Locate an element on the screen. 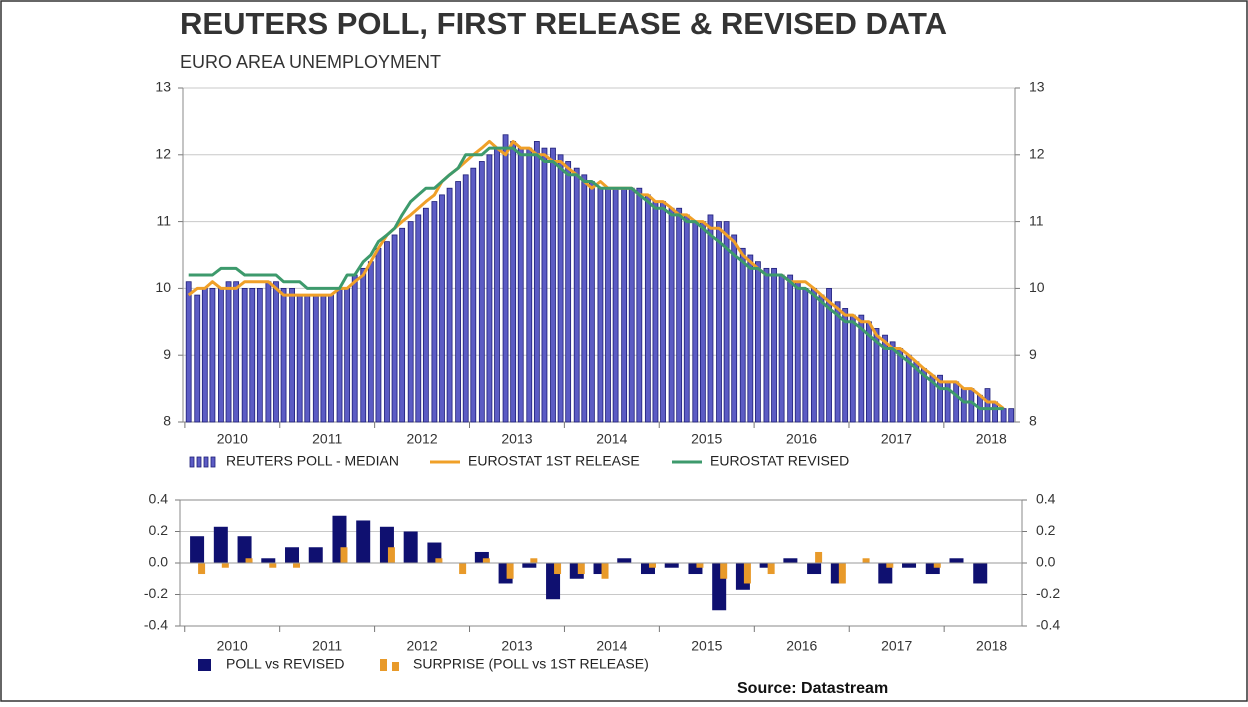 The height and width of the screenshot is (707, 1248). y-tick-label: 0.2 is located at coordinates (159, 530).